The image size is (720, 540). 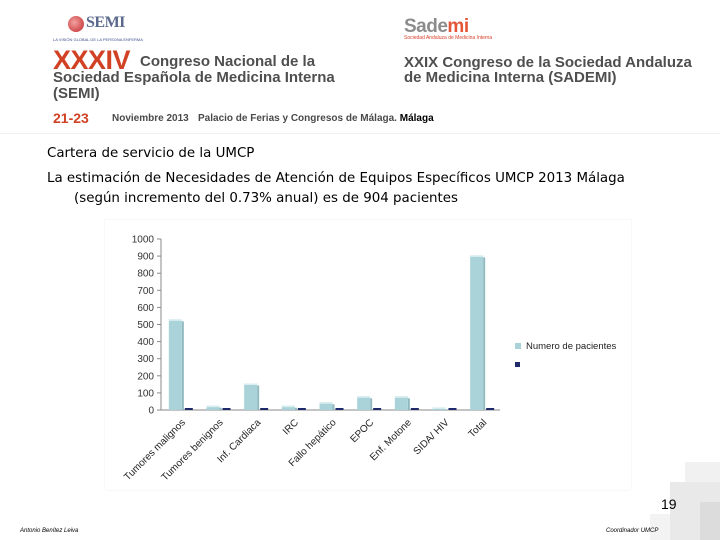 What do you see at coordinates (416, 118) in the screenshot?
I see `venue-city: Málaga` at bounding box center [416, 118].